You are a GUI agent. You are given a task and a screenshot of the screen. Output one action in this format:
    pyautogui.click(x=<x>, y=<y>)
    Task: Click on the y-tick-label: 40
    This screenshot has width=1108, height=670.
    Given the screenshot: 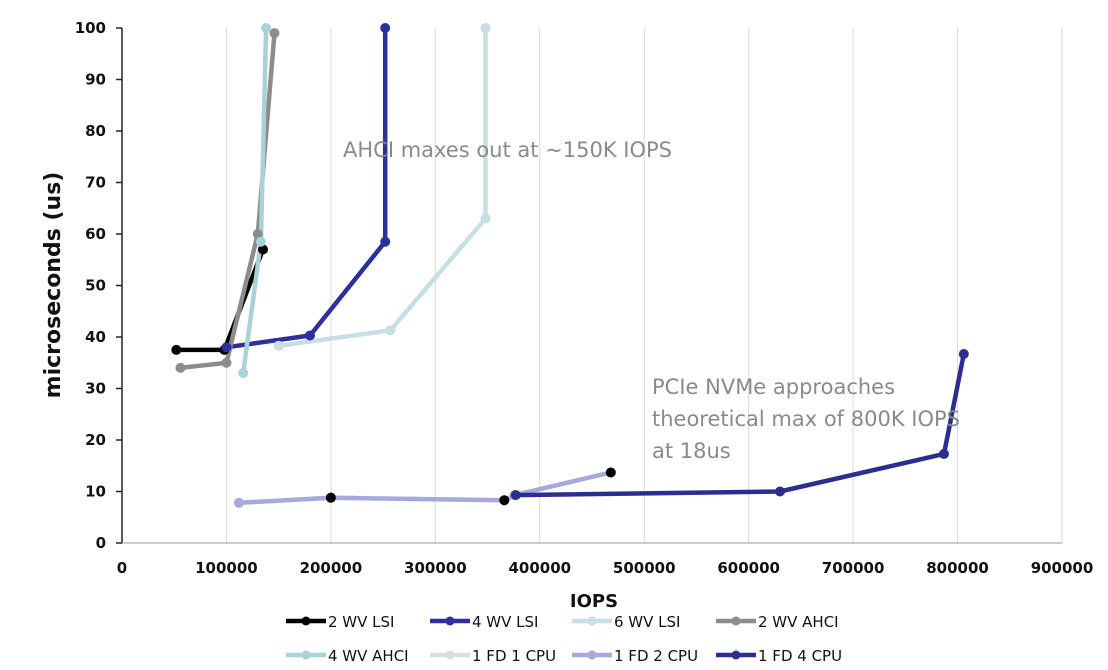 What is the action you would take?
    pyautogui.click(x=95, y=337)
    